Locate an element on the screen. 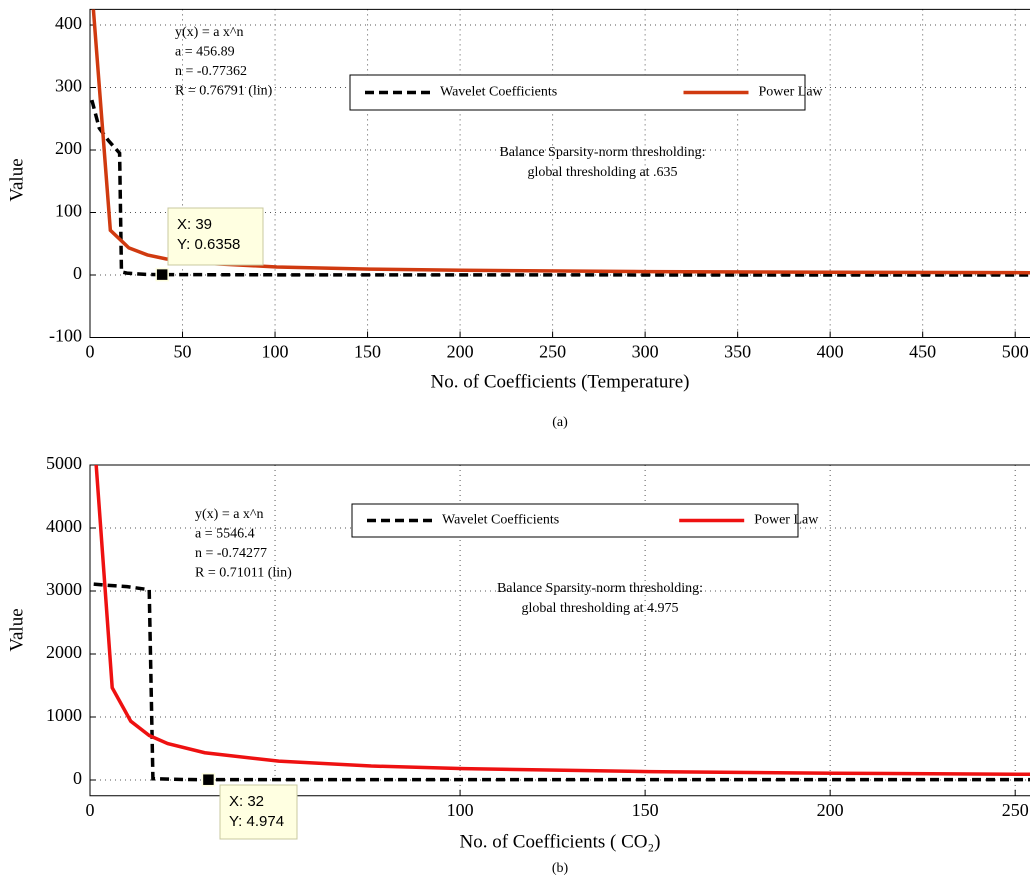  x-tick-label: 500 is located at coordinates (1015, 352).